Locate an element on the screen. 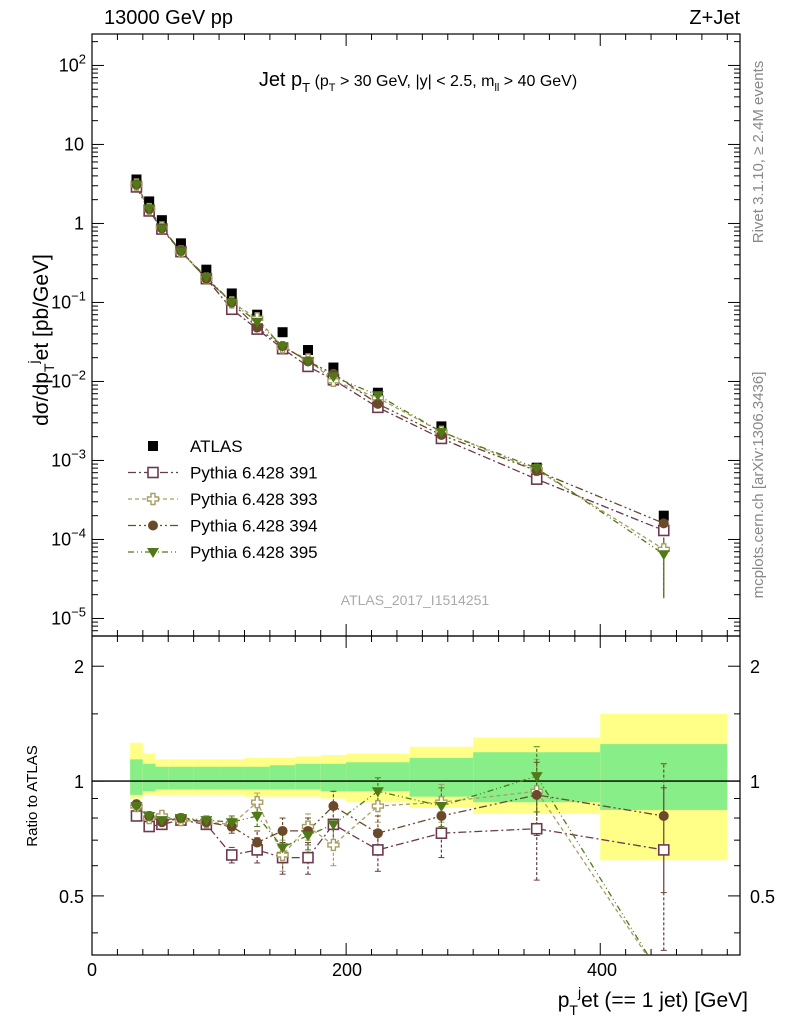  ratio-y-tick-label: 0.5 is located at coordinates (71, 897).